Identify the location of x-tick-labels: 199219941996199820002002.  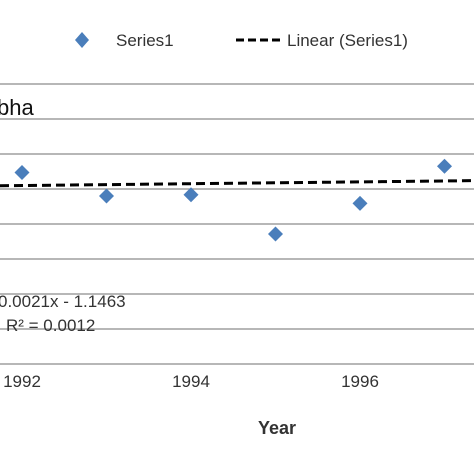
(191, 381).